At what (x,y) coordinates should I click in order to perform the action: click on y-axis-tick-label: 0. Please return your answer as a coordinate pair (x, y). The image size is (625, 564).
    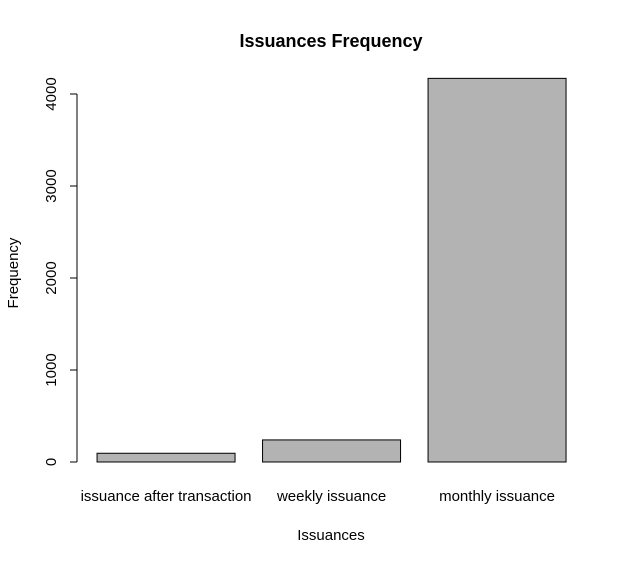
    Looking at the image, I should click on (51, 462).